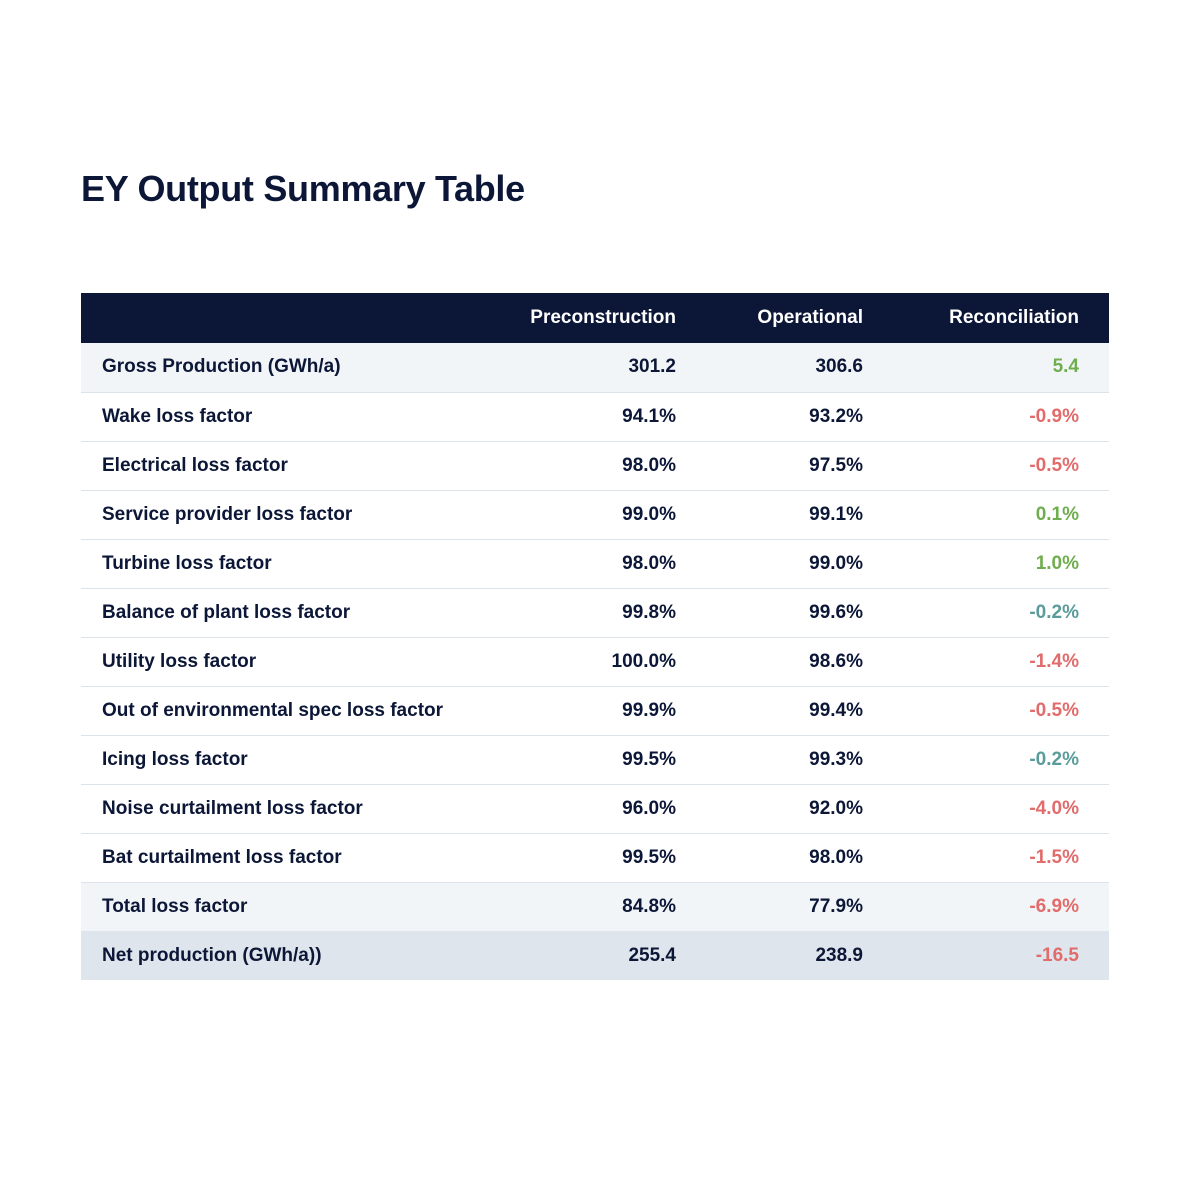  Describe the element at coordinates (649, 612) in the screenshot. I see `preconstruction-value: 99.8%` at that location.